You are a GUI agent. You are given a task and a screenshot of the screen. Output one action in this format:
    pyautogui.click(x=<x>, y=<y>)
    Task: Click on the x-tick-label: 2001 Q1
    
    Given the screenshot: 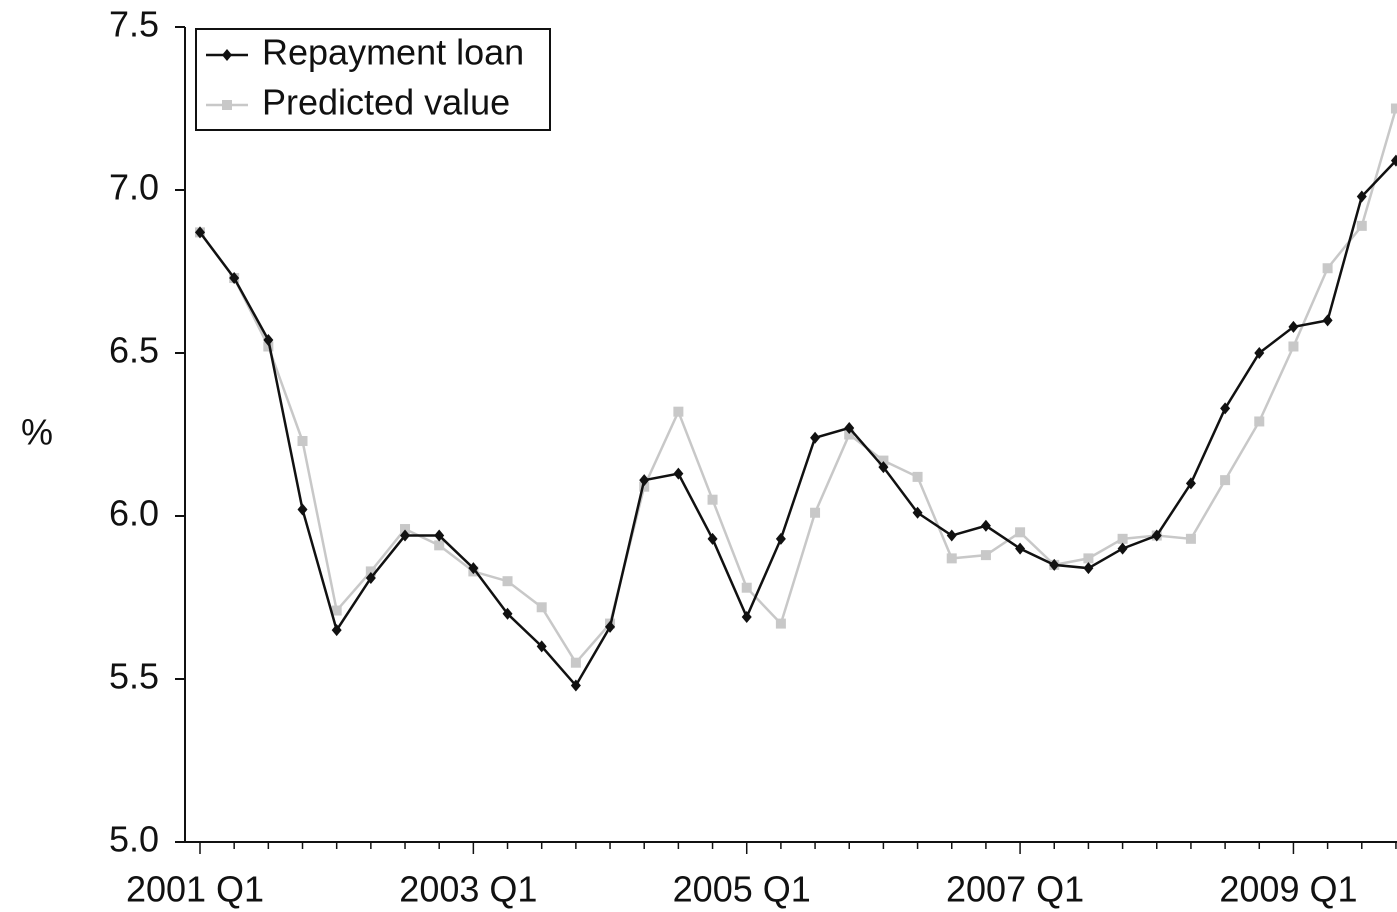 What is the action you would take?
    pyautogui.click(x=195, y=889)
    